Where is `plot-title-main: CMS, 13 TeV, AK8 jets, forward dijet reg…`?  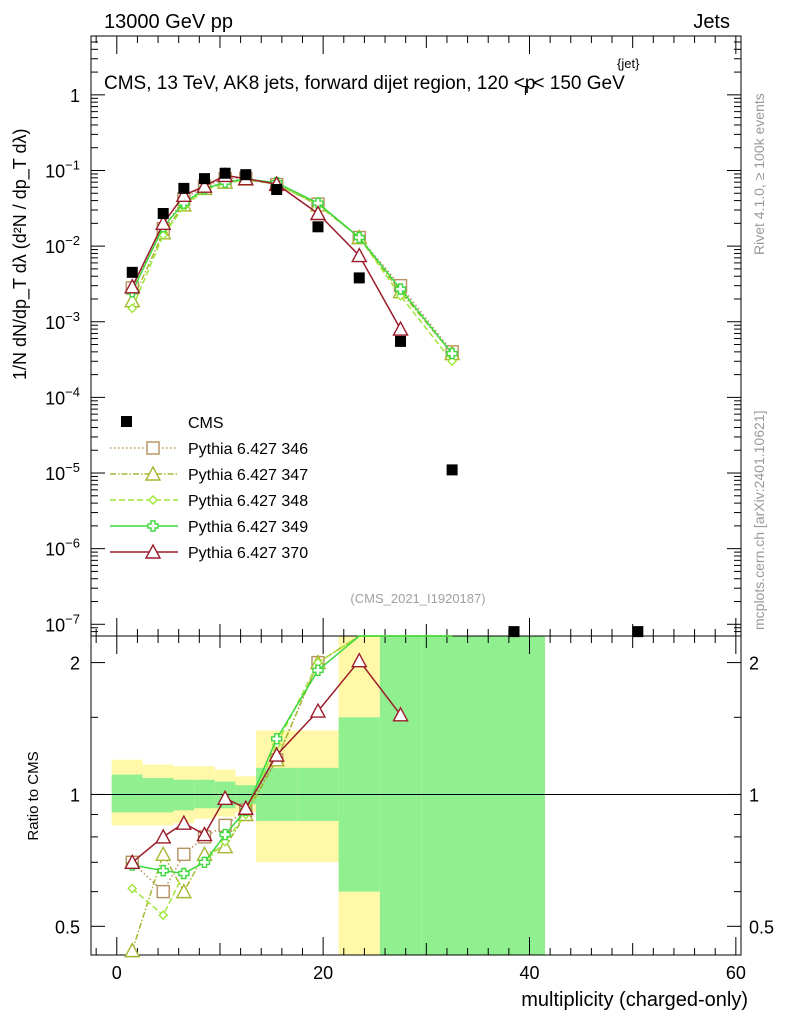 plot-title-main: CMS, 13 TeV, AK8 jets, forward dijet reg… is located at coordinates (319, 83).